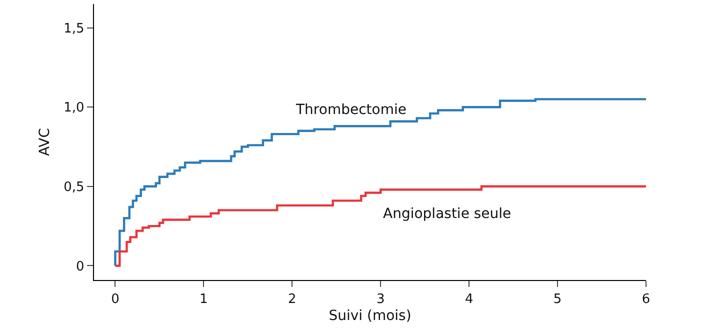 This screenshot has height=336, width=702. I want to click on series-label: Angioplastie seule, so click(447, 214).